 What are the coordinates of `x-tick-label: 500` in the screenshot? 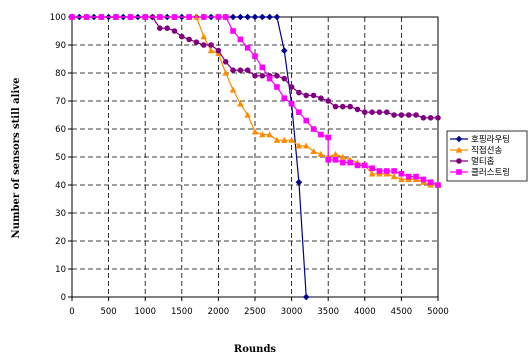 It's located at (108, 312).